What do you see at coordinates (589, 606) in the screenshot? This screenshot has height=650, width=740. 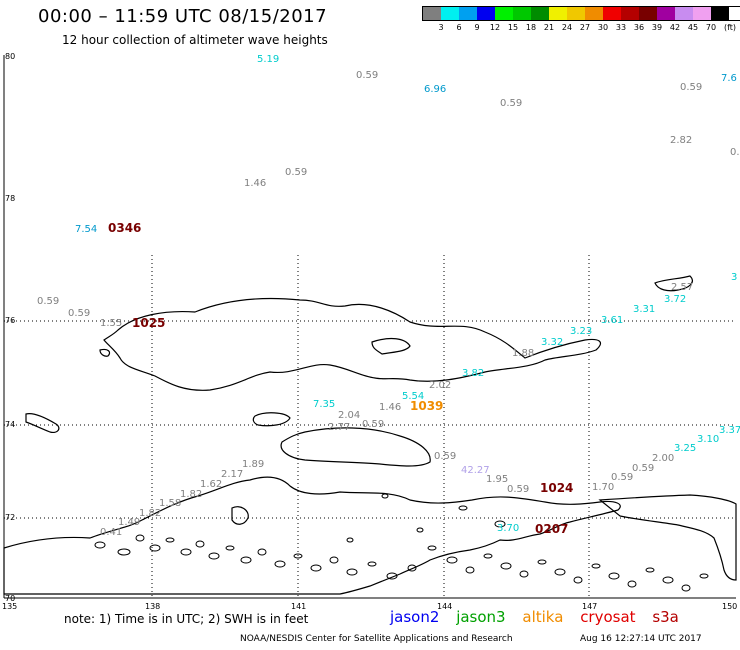 I see `lon-label: 147` at bounding box center [589, 606].